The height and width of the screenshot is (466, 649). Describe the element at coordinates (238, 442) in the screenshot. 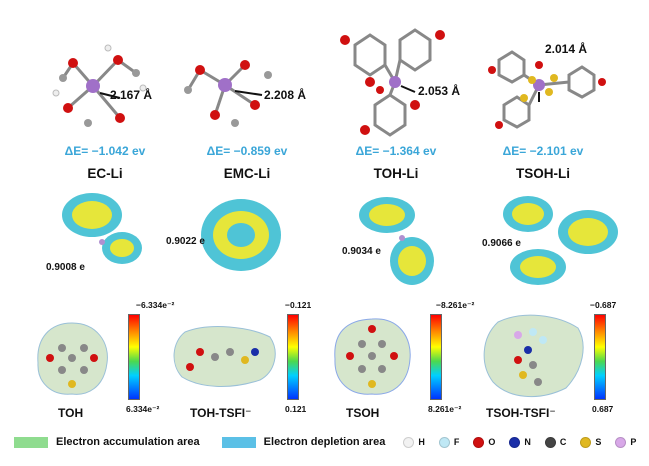

I see `depletion-swatch` at that location.